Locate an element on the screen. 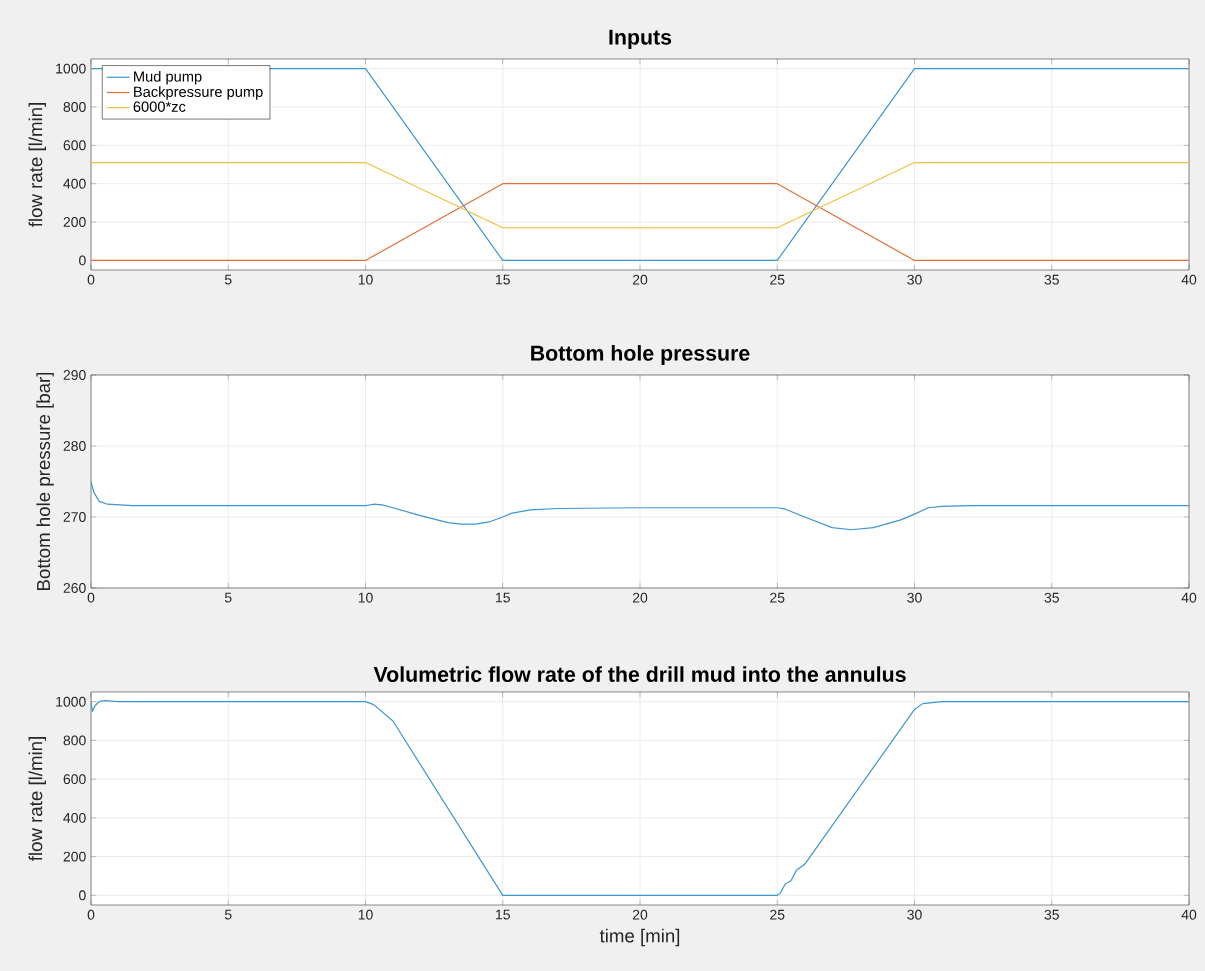 The height and width of the screenshot is (971, 1205). x-axis-title: time [min] is located at coordinates (639, 937).